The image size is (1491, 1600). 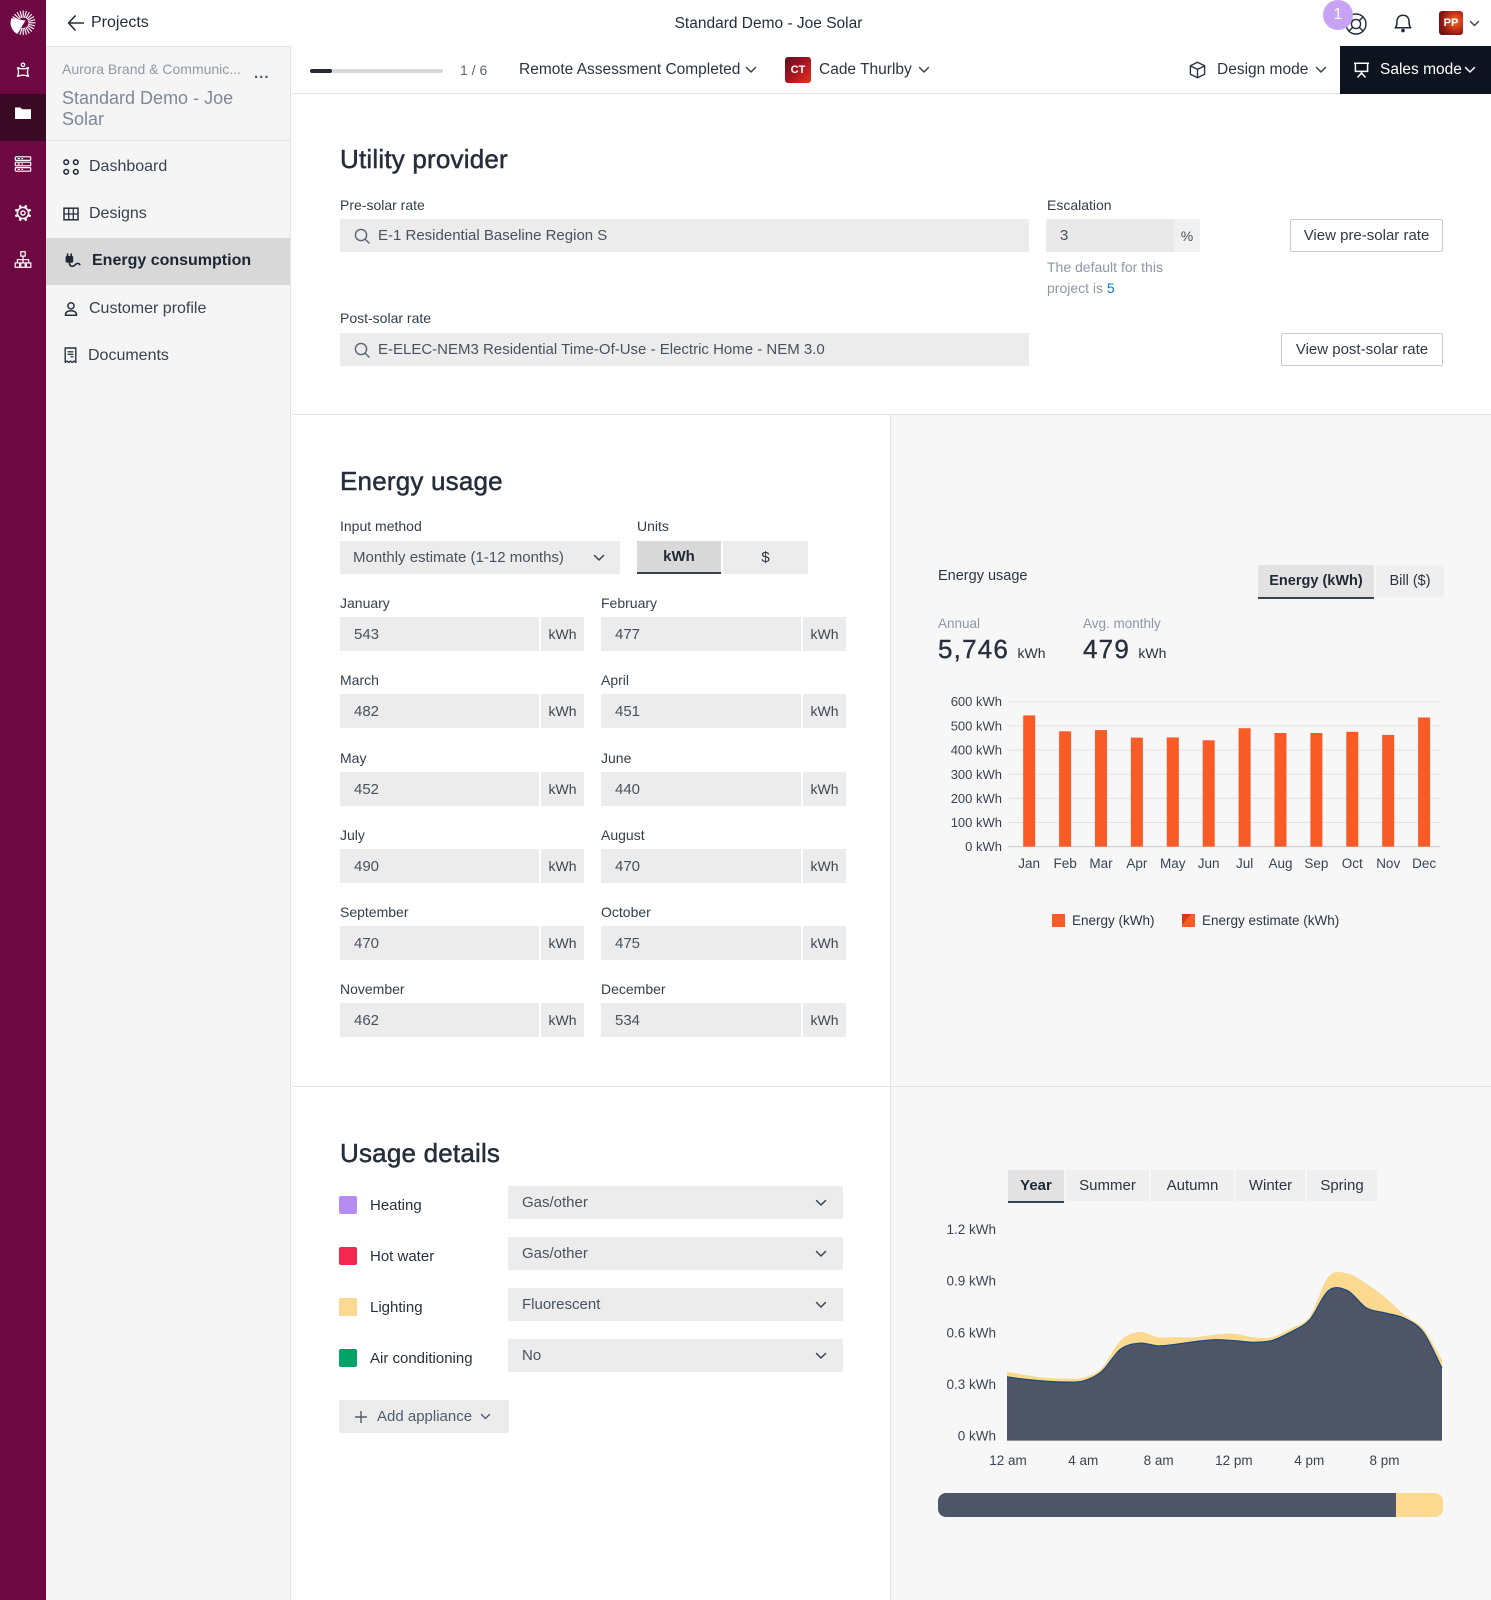 I want to click on svg-text: 4 am, so click(x=1083, y=1460).